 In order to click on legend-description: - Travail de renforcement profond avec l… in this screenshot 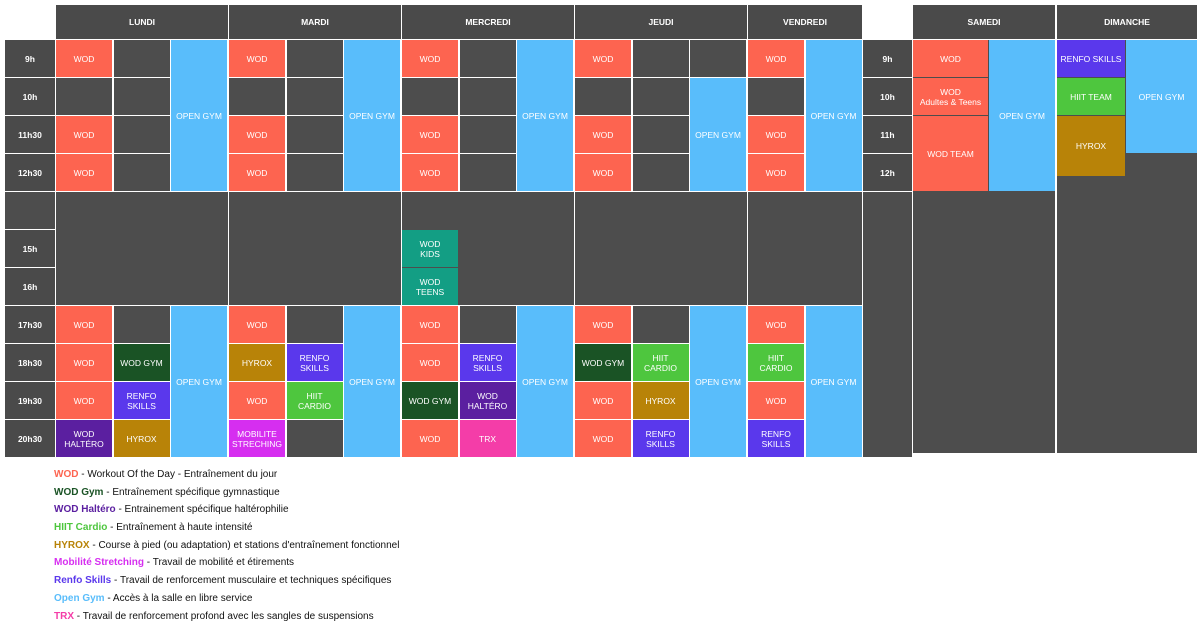, I will do `click(224, 616)`.